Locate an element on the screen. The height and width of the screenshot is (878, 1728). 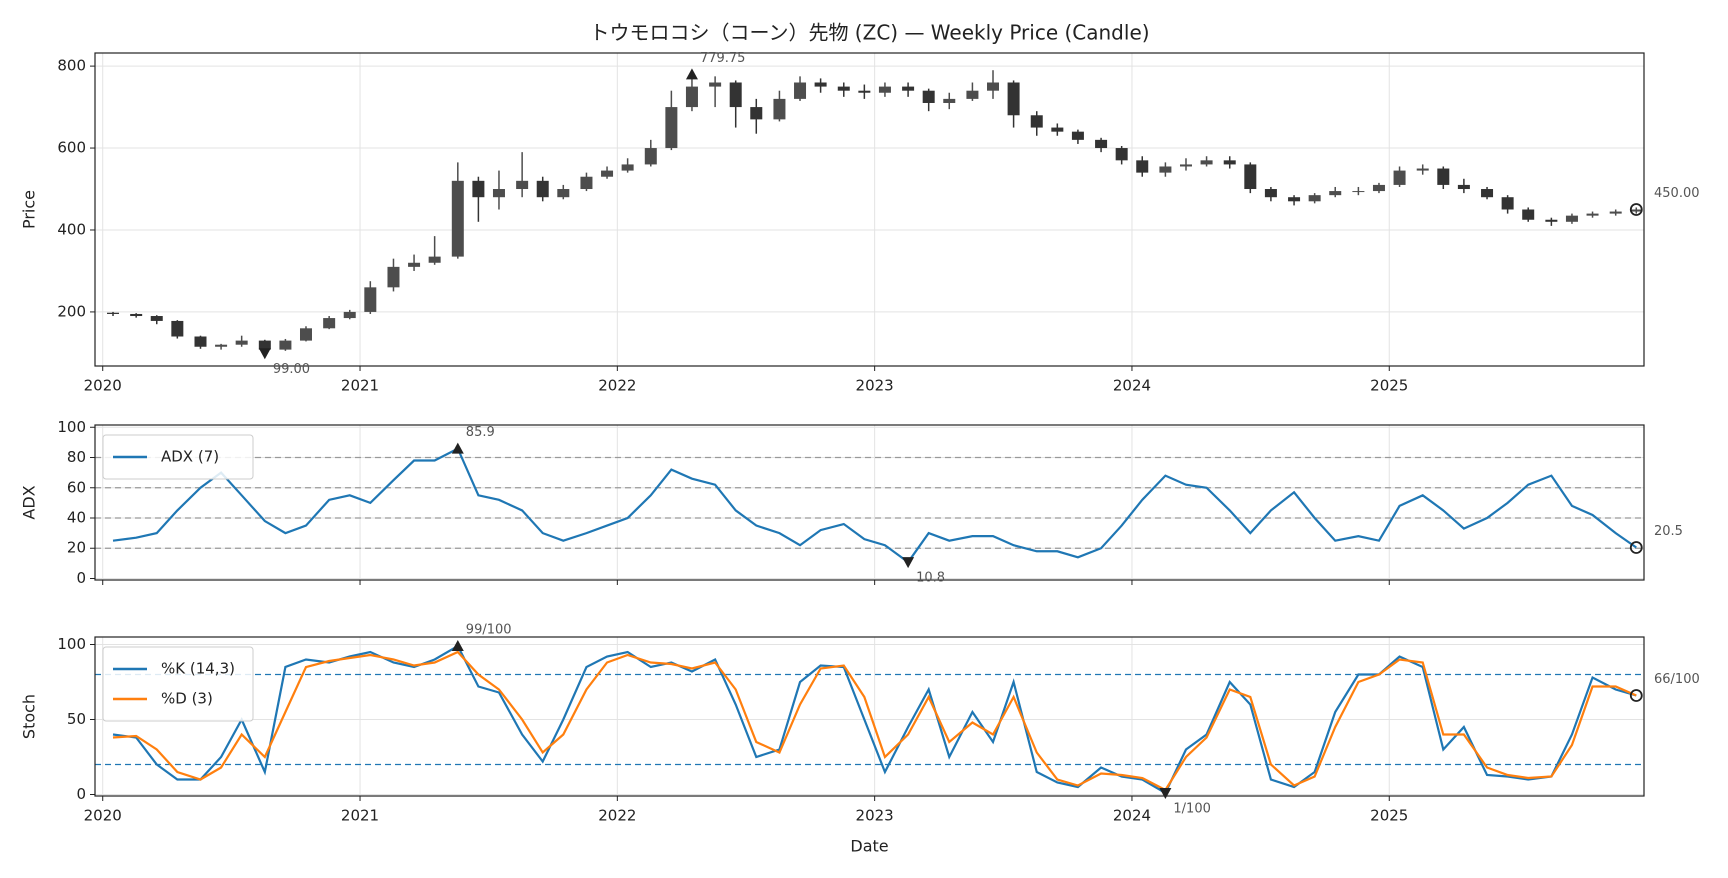
x-tick-label: 2020 is located at coordinates (103, 816).